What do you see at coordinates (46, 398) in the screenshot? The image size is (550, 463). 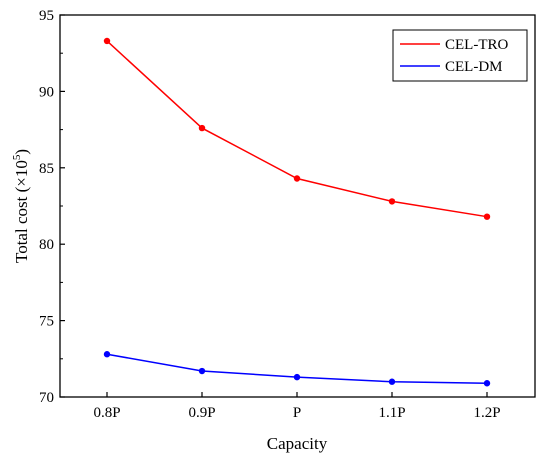 I see `y-tick-label: 70` at bounding box center [46, 398].